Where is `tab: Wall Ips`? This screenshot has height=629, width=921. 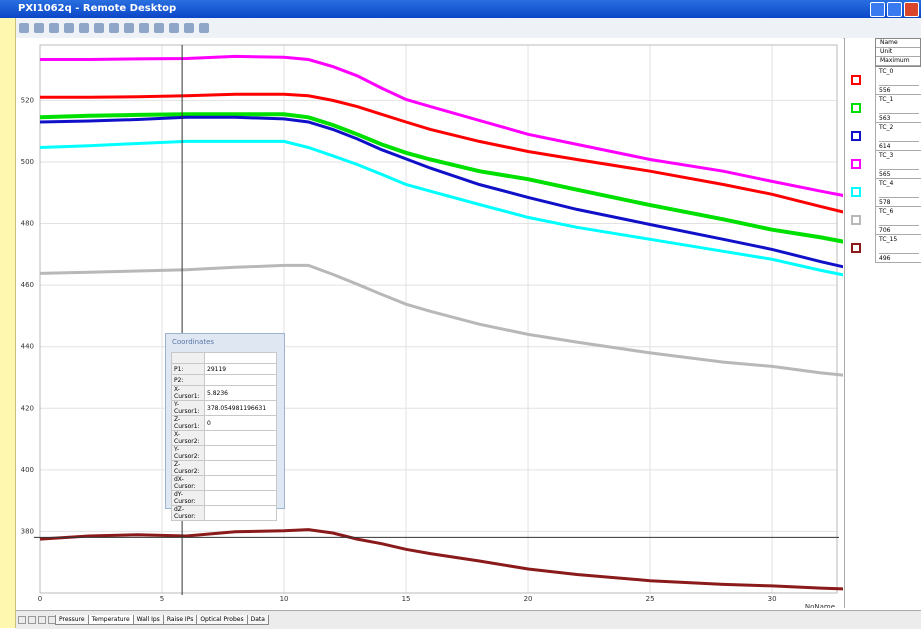
tab: Wall Ips is located at coordinates (148, 620).